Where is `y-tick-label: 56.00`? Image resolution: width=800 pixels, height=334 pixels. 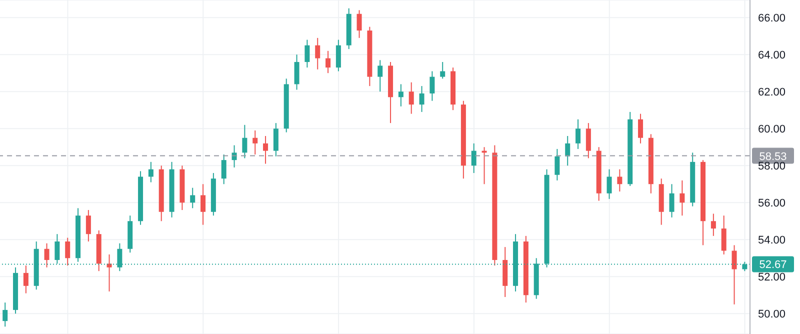 y-tick-label: 56.00 is located at coordinates (772, 204).